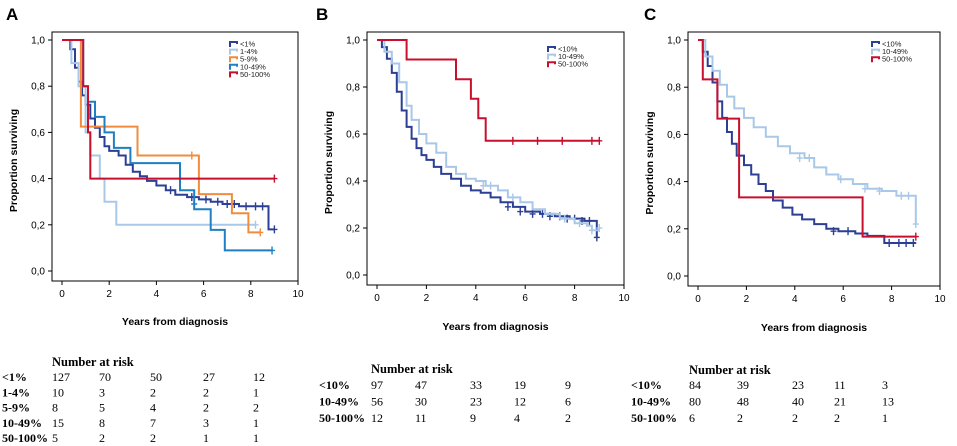 This screenshot has width=957, height=446. Describe the element at coordinates (473, 418) in the screenshot. I see `risk-value: 9` at that location.